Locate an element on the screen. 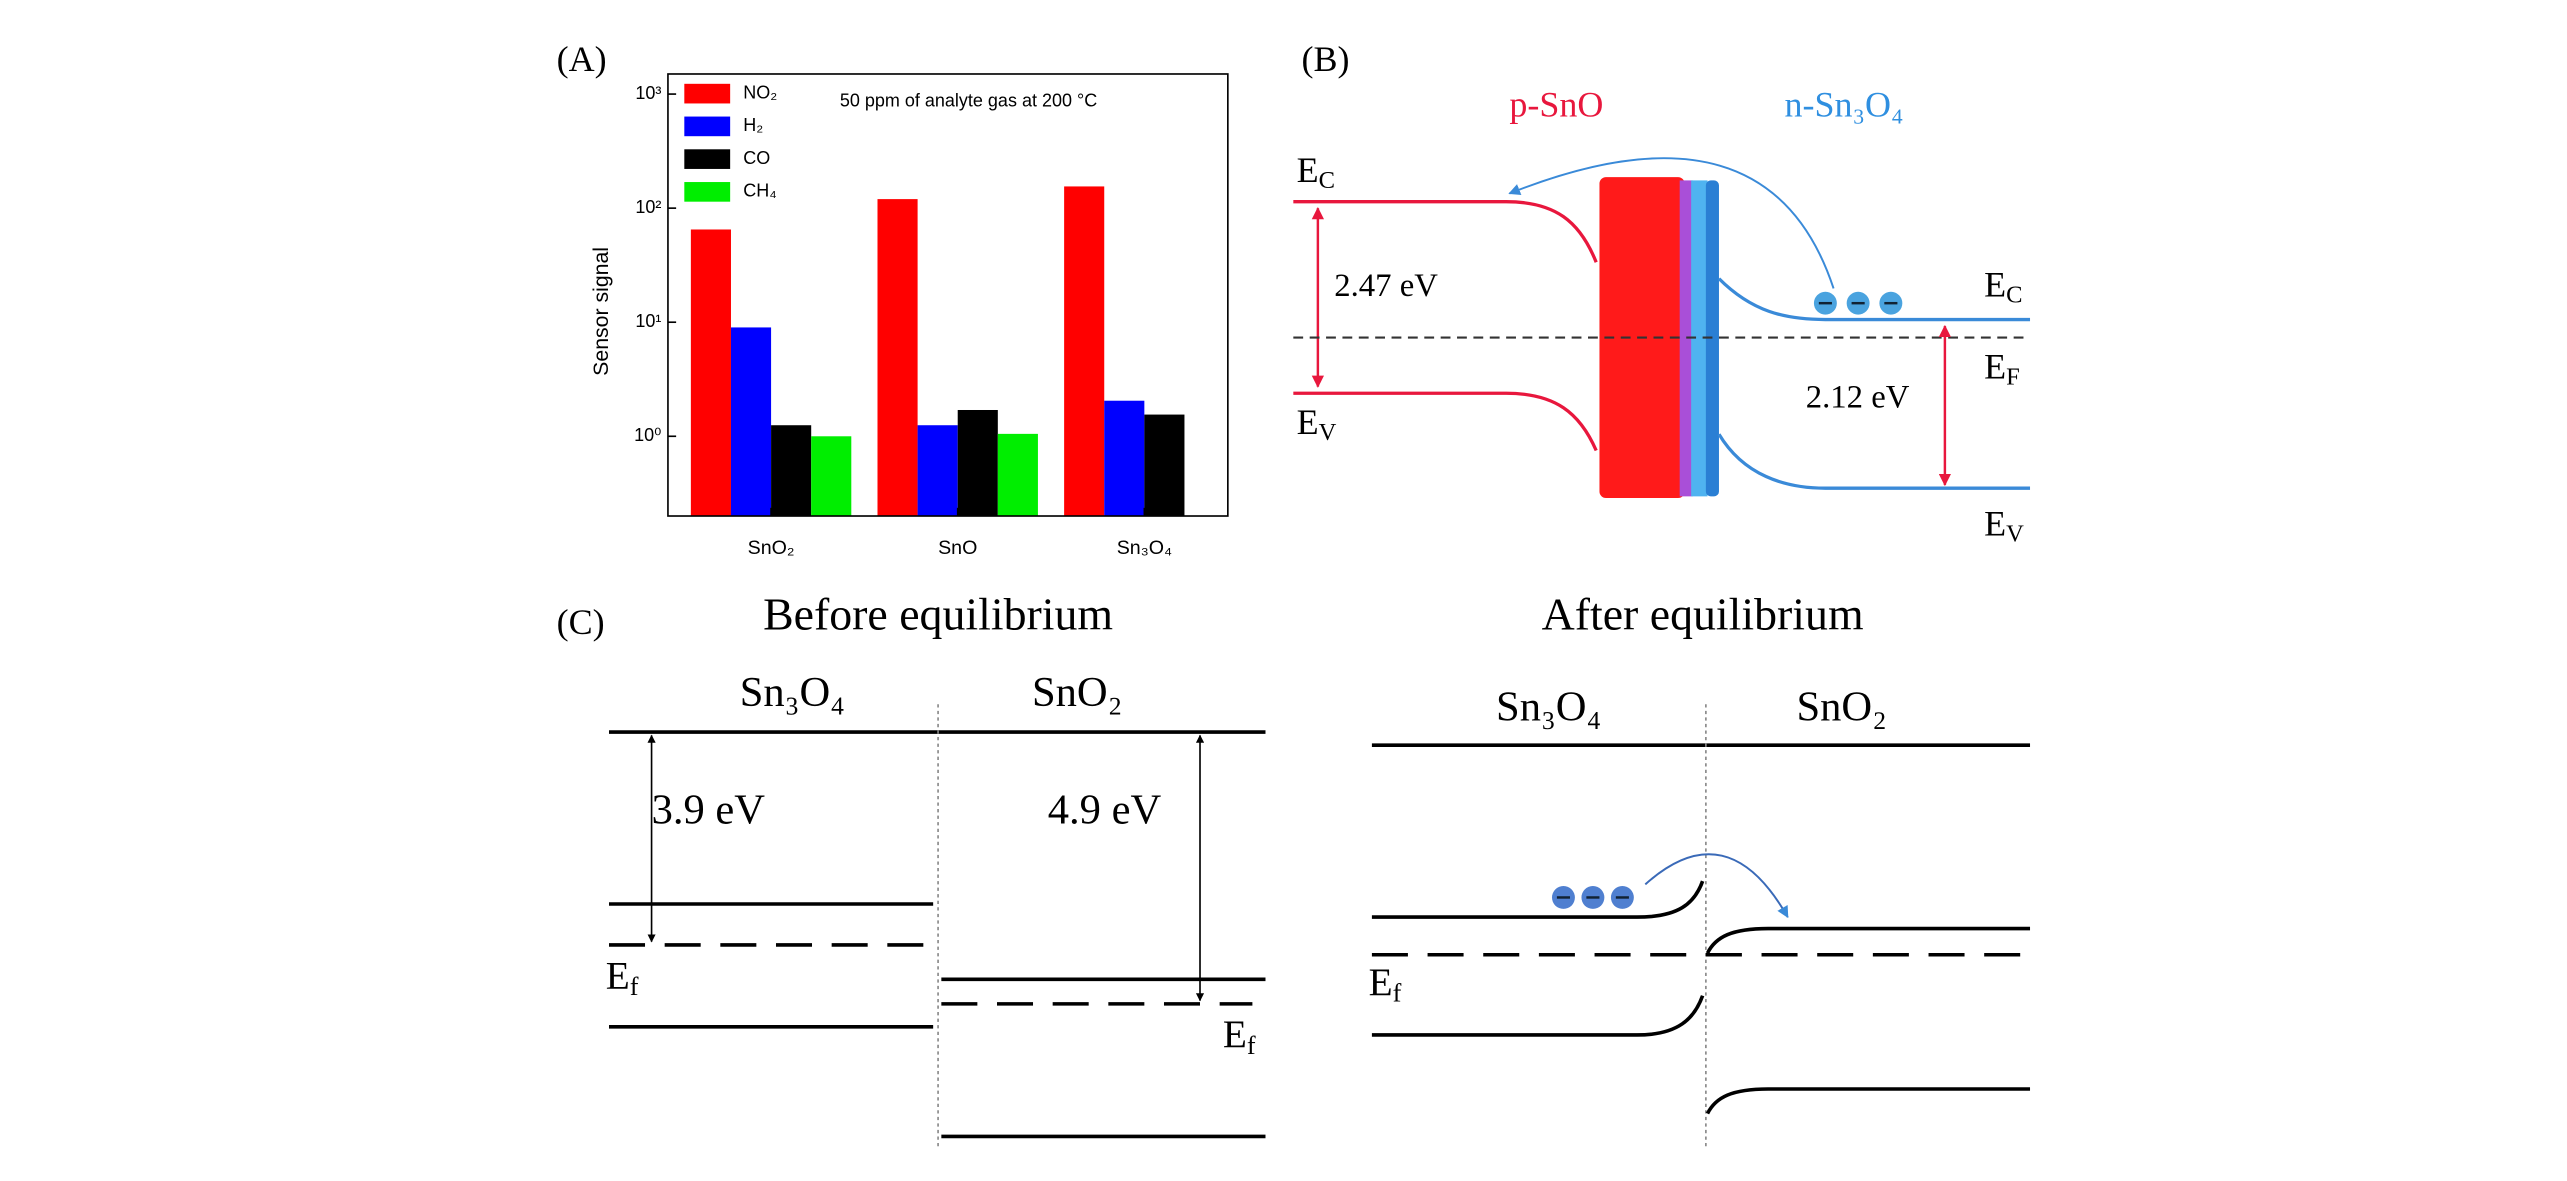 Image resolution: width=2567 pixels, height=1181 pixels. gap-label: 2.12 eV is located at coordinates (1858, 397).